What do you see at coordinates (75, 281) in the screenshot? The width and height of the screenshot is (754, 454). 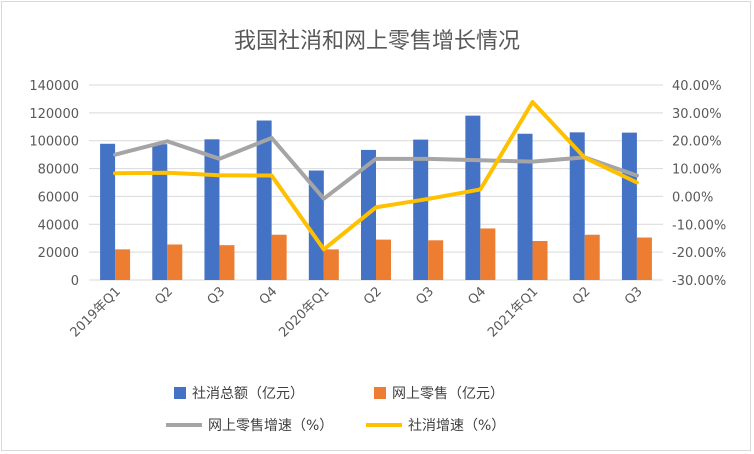 I see `left-tick-label: 0` at bounding box center [75, 281].